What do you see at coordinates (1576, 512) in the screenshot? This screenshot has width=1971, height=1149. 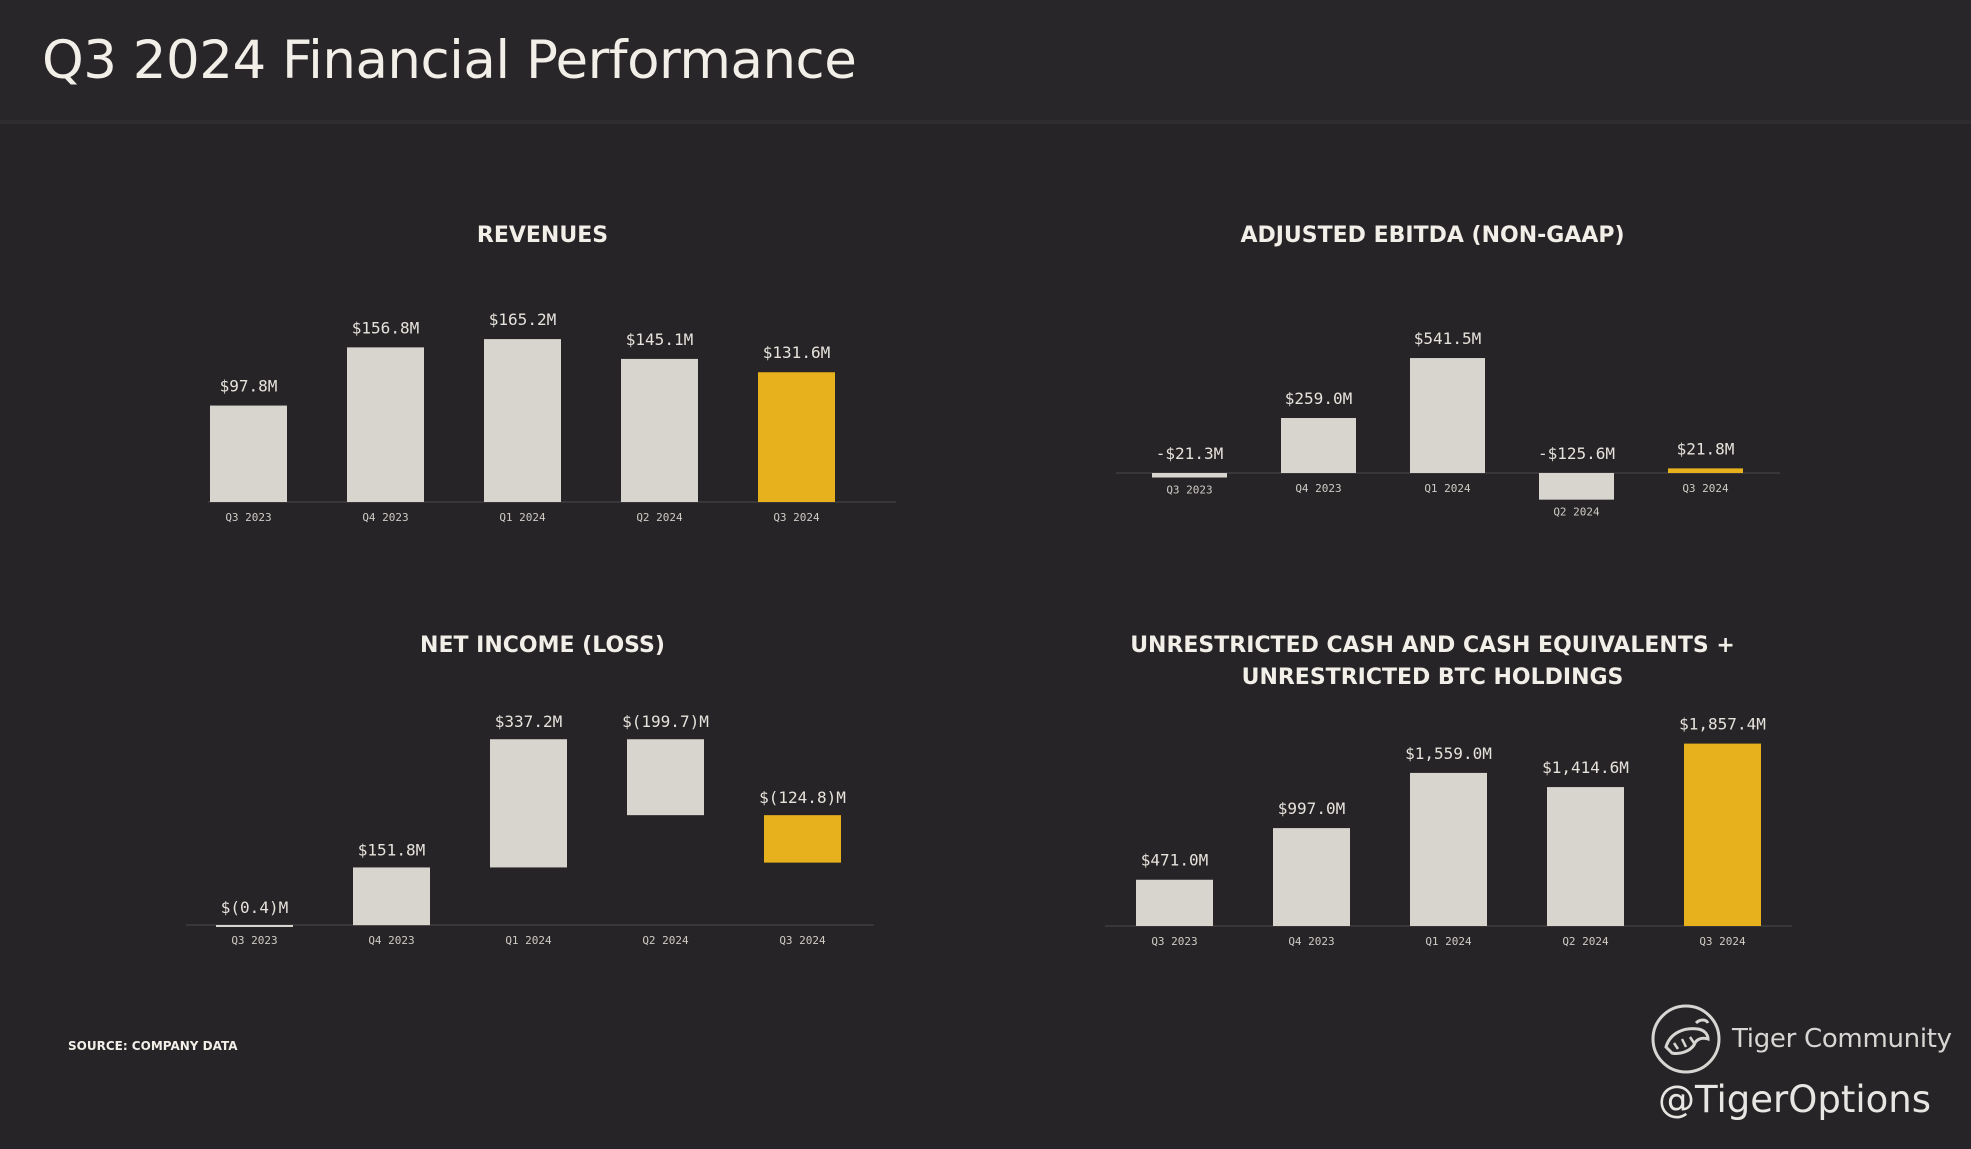 I see `ebitda-tick-label: Q2 2024` at bounding box center [1576, 512].